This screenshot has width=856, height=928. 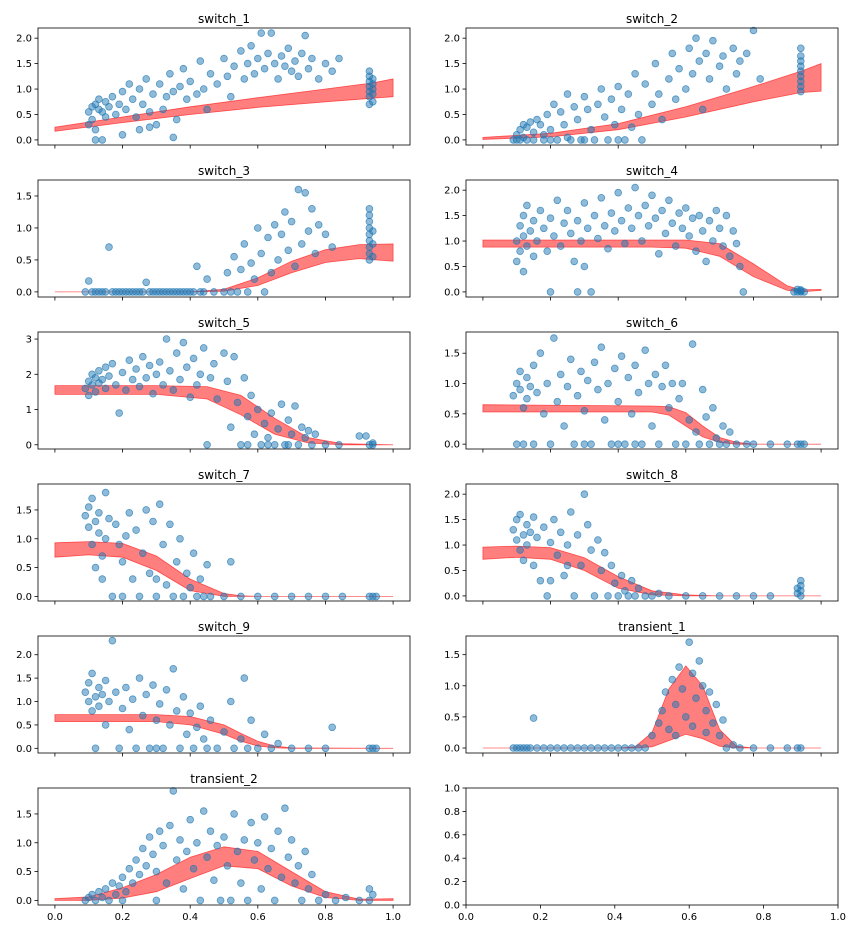 What do you see at coordinates (24, 64) in the screenshot?
I see `y-tick-label: 1.5` at bounding box center [24, 64].